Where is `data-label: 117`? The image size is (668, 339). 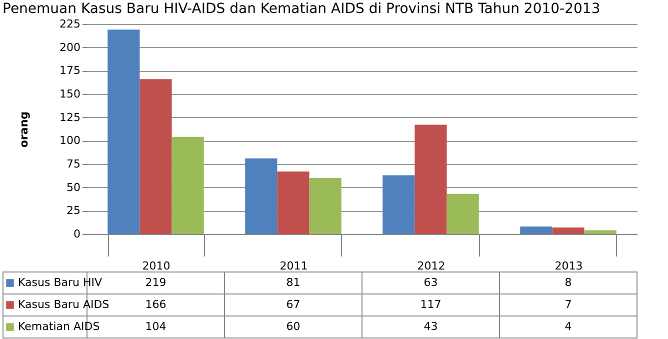 data-label: 117 is located at coordinates (431, 304).